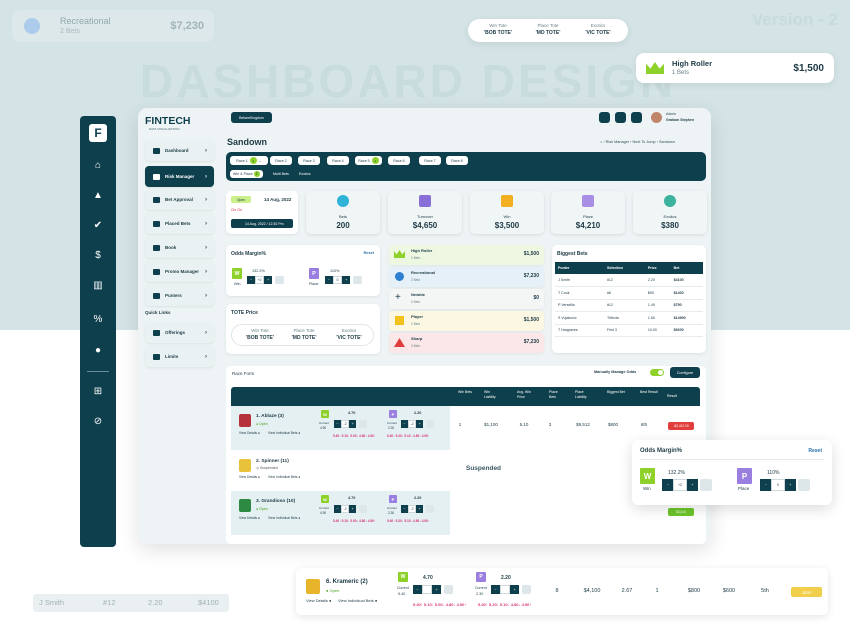 The height and width of the screenshot is (638, 850). Describe the element at coordinates (685, 372) in the screenshot. I see `configure-button: Configure` at that location.